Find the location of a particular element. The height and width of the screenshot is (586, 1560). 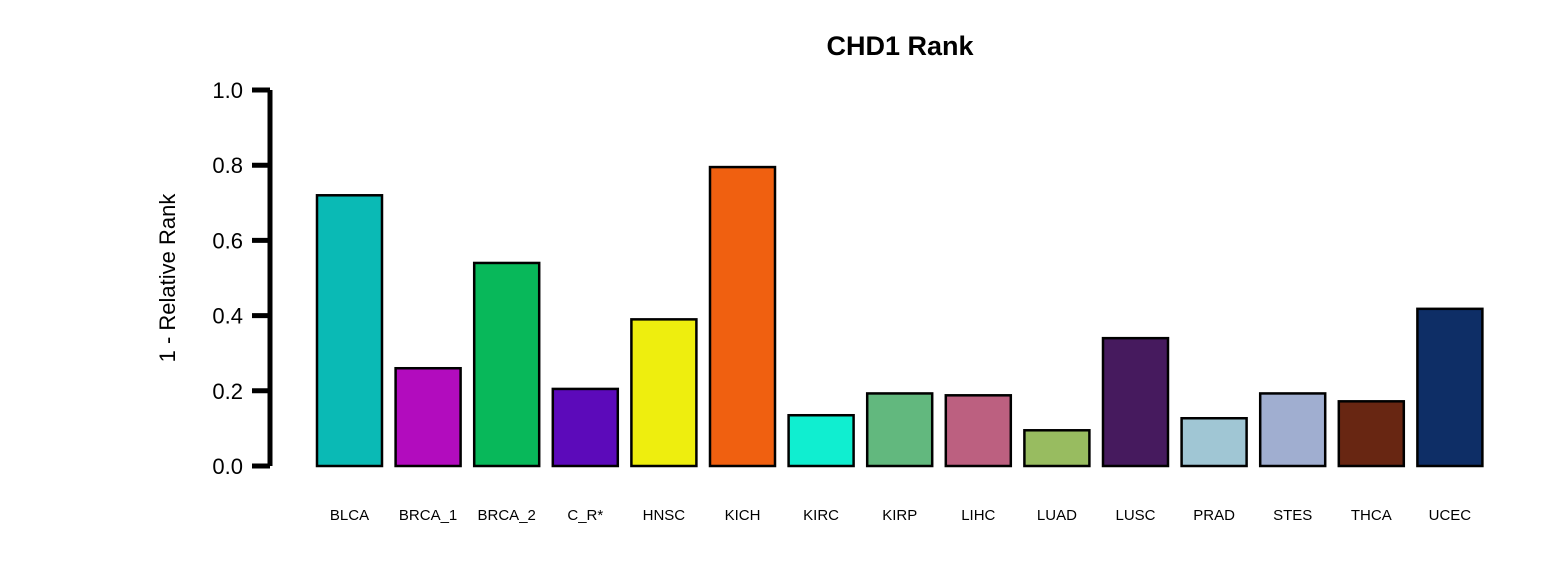

x-tick-label: HNSC is located at coordinates (664, 515).